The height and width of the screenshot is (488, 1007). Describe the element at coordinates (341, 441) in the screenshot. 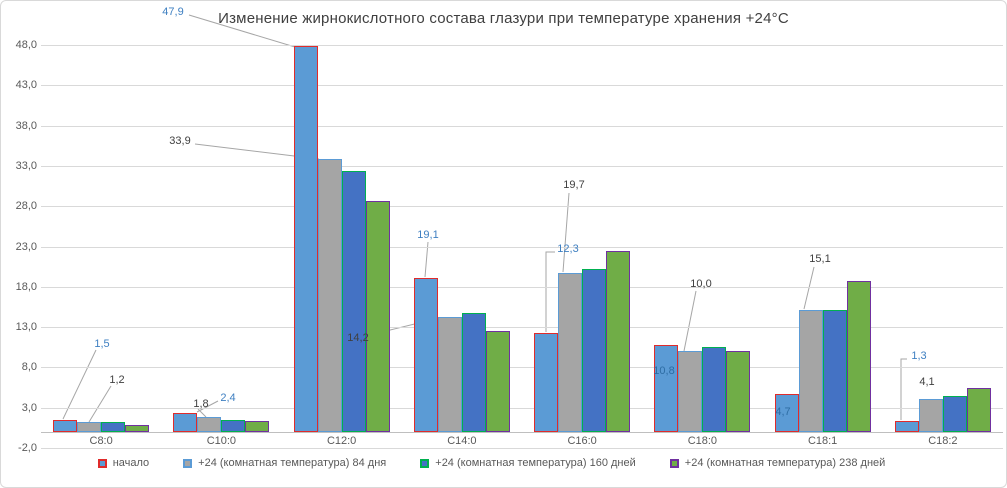

I see `x-axis-category-label: C12:0` at that location.